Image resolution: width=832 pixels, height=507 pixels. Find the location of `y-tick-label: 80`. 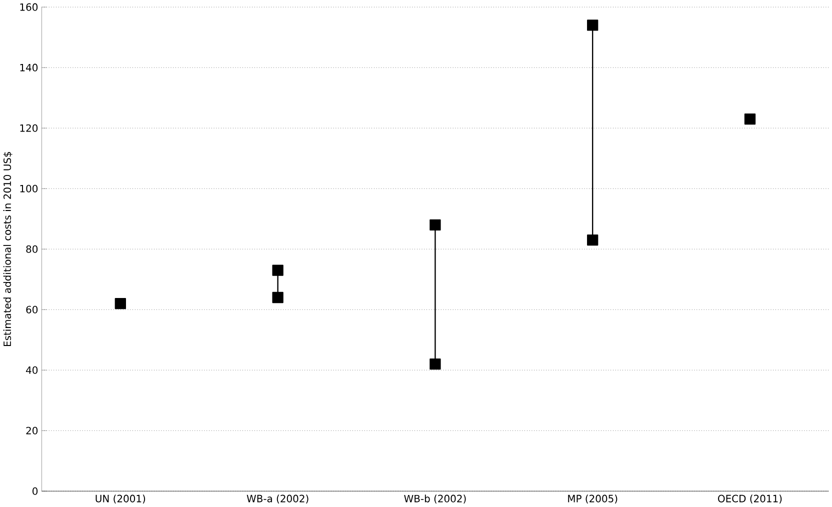

y-tick-label: 80 is located at coordinates (32, 249).